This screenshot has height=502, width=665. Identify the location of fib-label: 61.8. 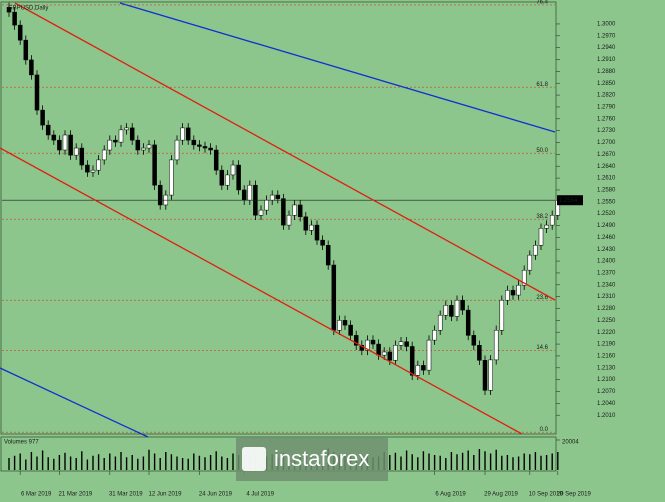
(542, 85).